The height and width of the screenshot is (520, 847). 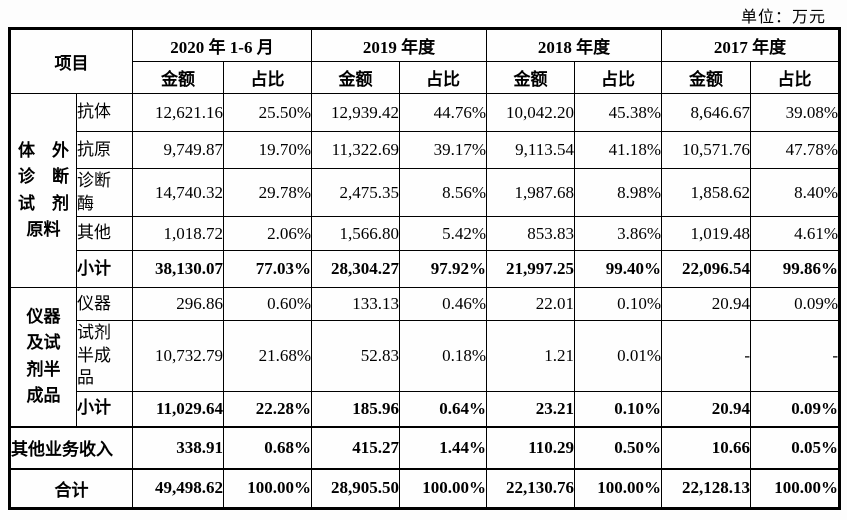 I want to click on row-label: 抗原, so click(x=104, y=150).